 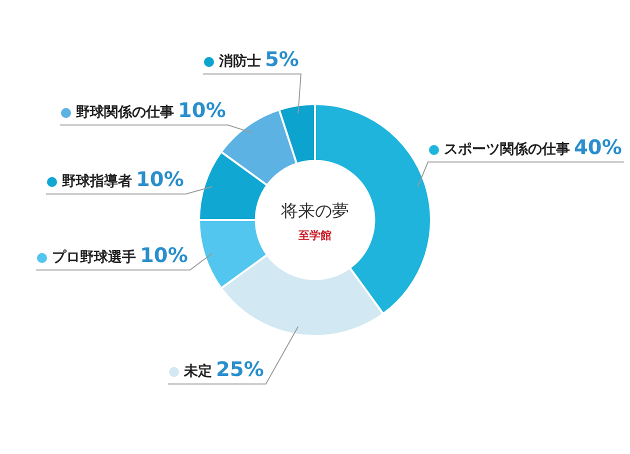 I want to click on data-label: 40%, so click(x=598, y=147).